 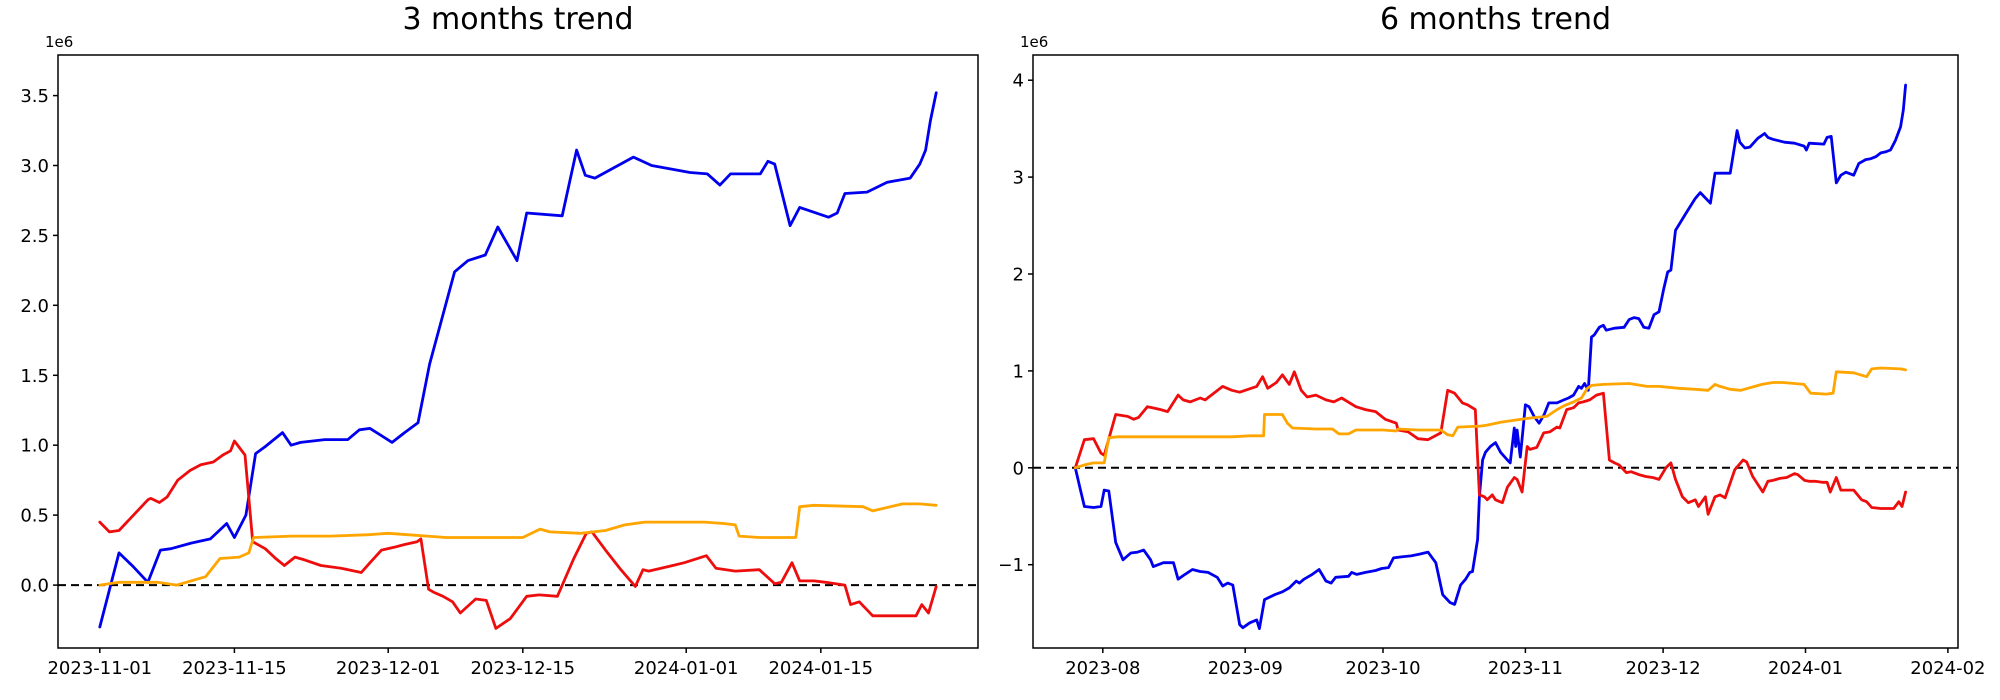 What do you see at coordinates (34, 236) in the screenshot?
I see `y-tick-label: 2.5` at bounding box center [34, 236].